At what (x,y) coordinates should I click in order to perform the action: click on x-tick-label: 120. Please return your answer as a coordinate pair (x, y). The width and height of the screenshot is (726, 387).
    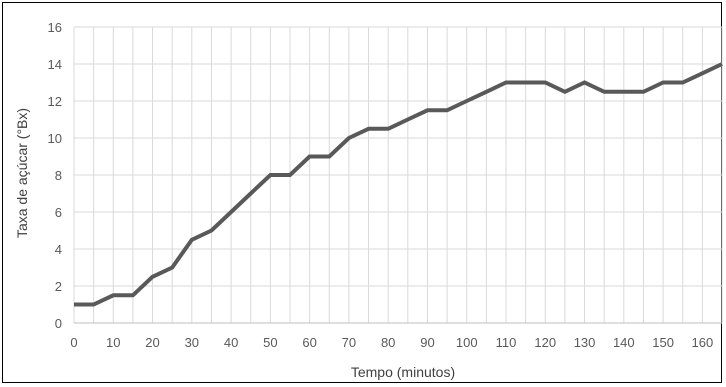
    Looking at the image, I should click on (545, 342).